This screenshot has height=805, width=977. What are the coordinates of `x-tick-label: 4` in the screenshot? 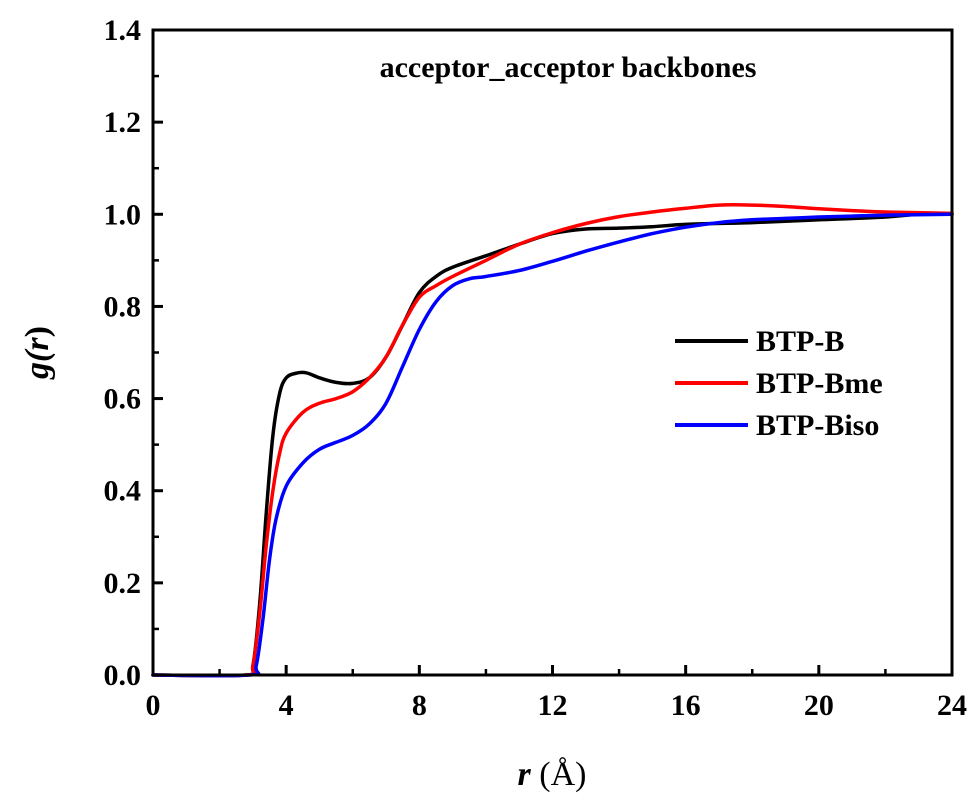 It's located at (286, 705).